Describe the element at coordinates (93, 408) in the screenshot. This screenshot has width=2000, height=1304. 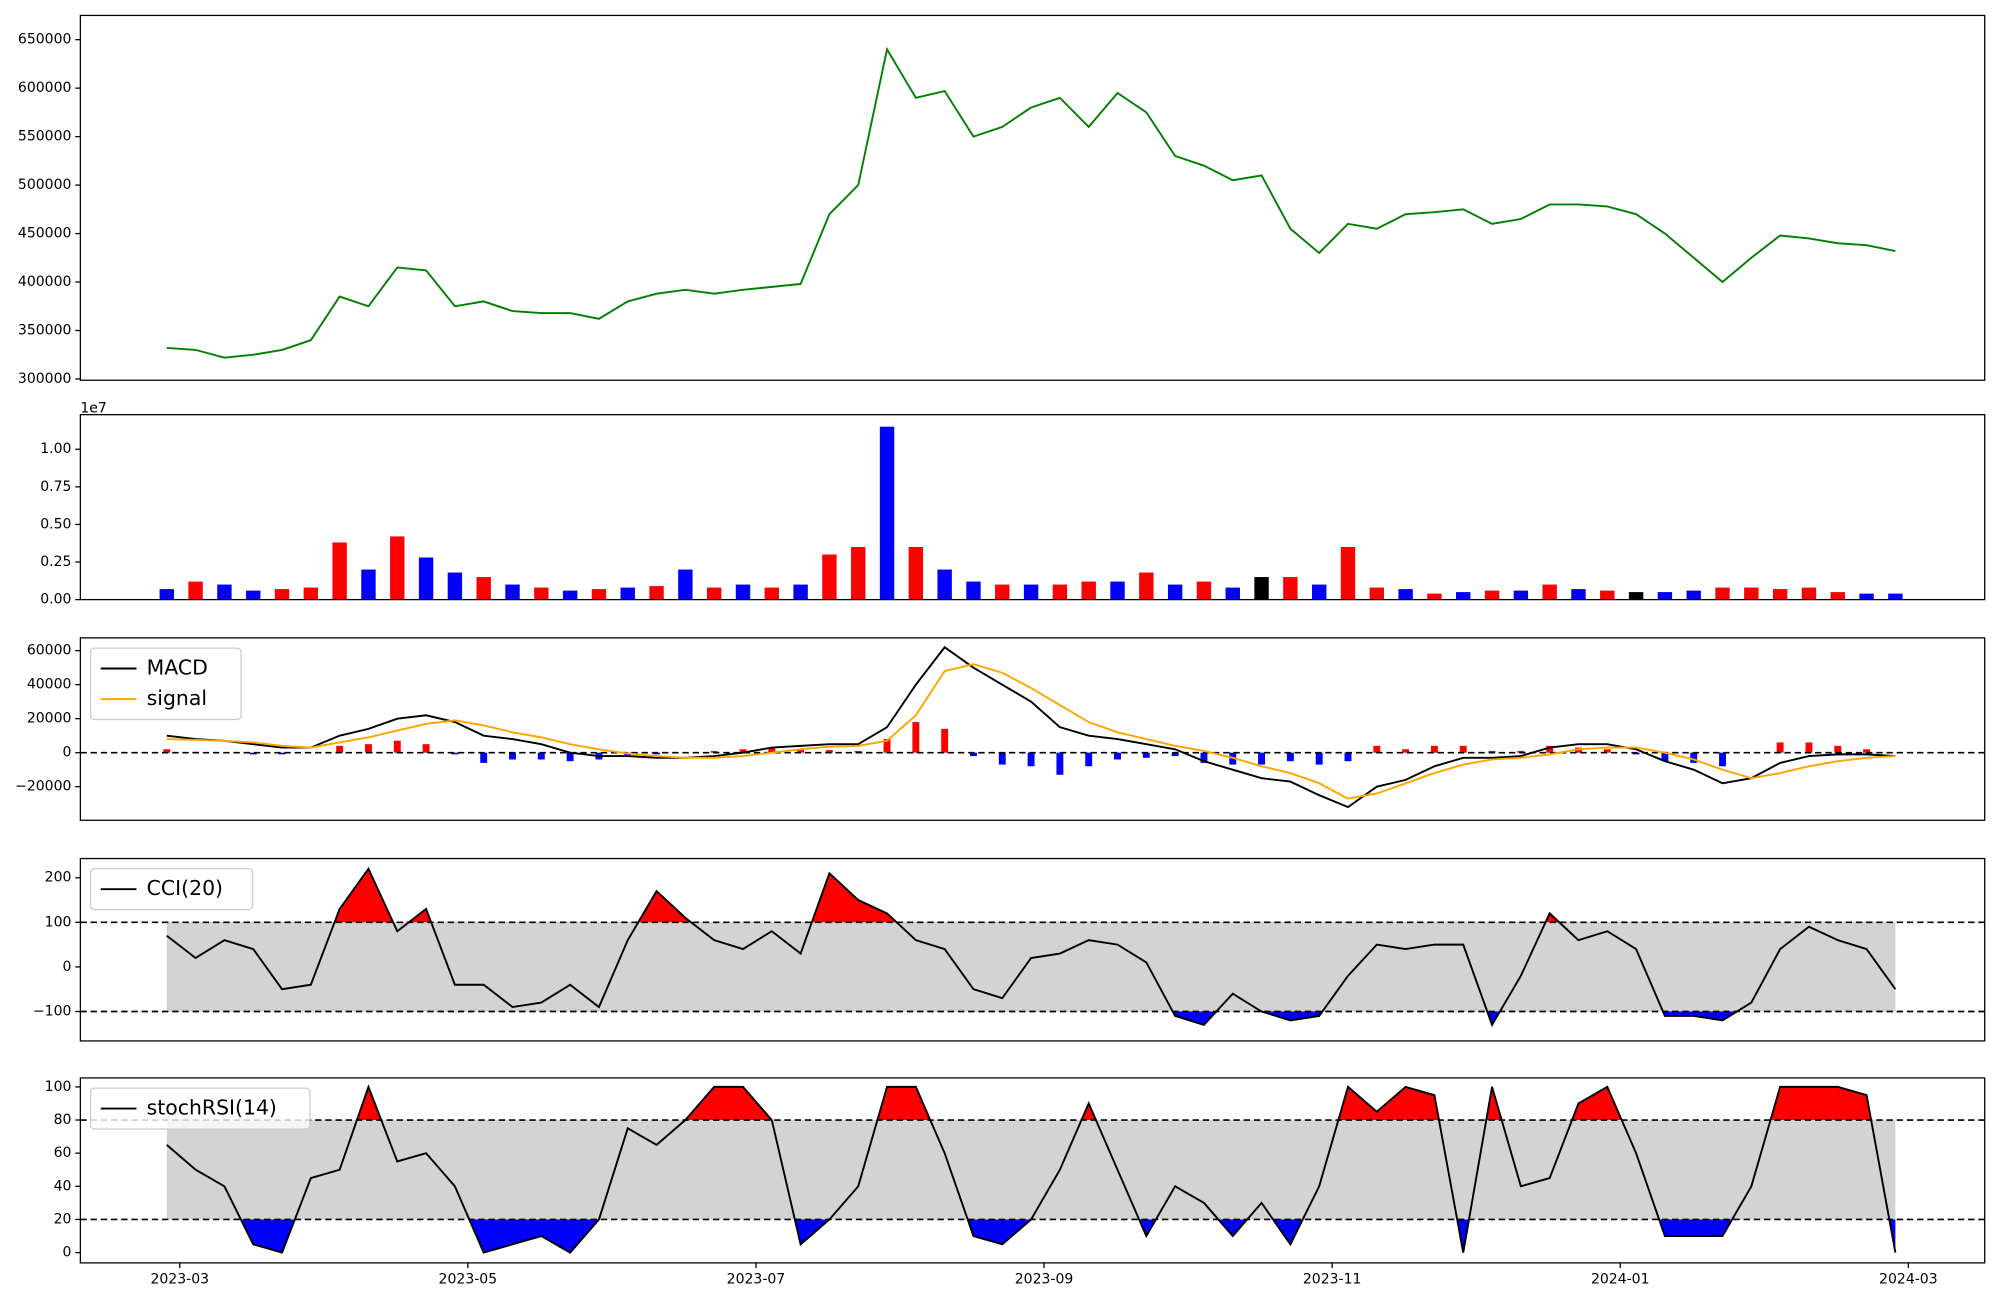
I see `offset-label: 1e7` at that location.